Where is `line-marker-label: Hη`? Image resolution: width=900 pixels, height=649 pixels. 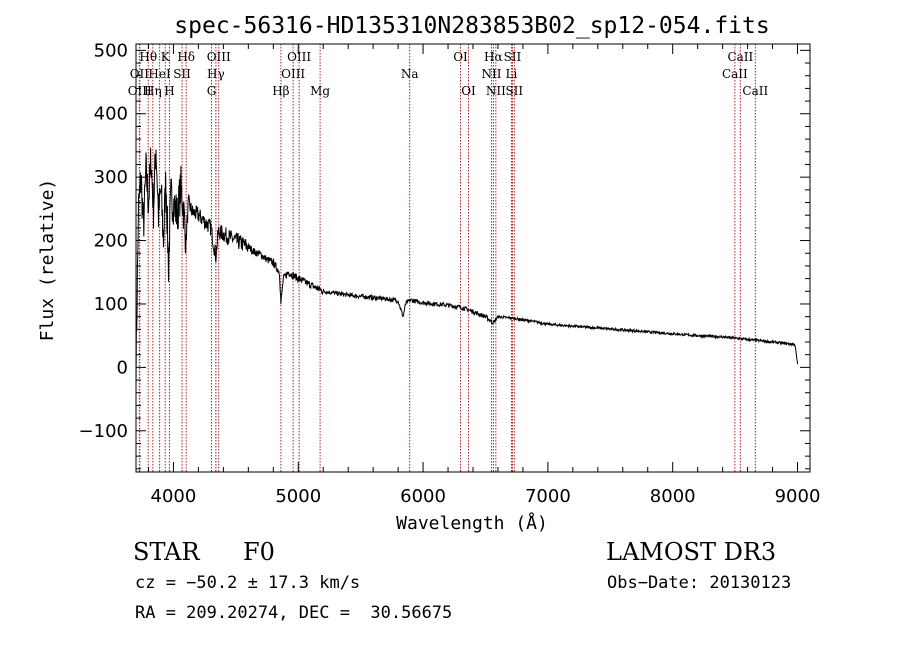
line-marker-label: Hη is located at coordinates (153, 91).